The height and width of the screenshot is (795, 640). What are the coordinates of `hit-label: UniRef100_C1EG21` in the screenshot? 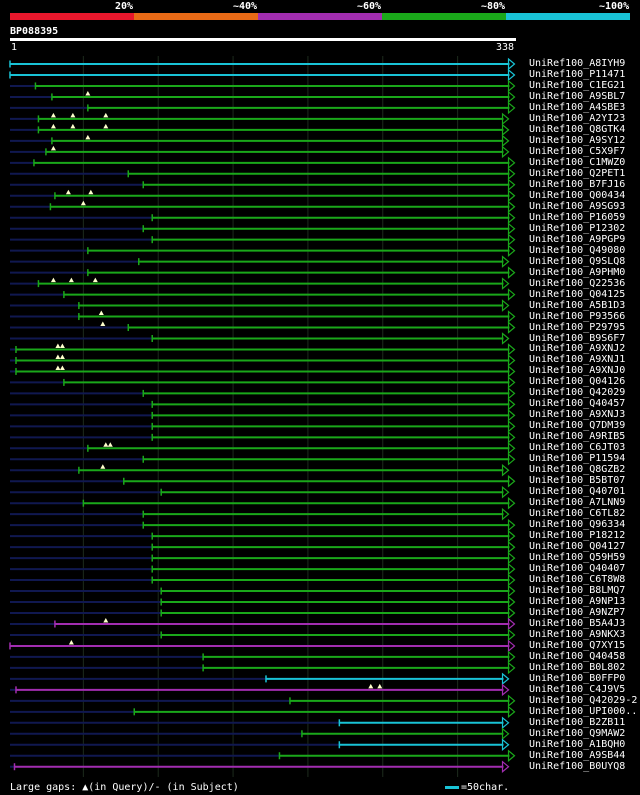 It's located at (577, 85).